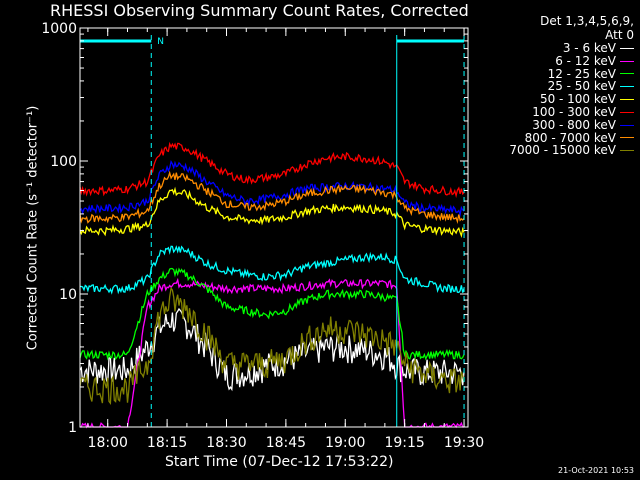 The width and height of the screenshot is (640, 480). I want to click on legend-entry: 50 - 100 keV, so click(571, 99).